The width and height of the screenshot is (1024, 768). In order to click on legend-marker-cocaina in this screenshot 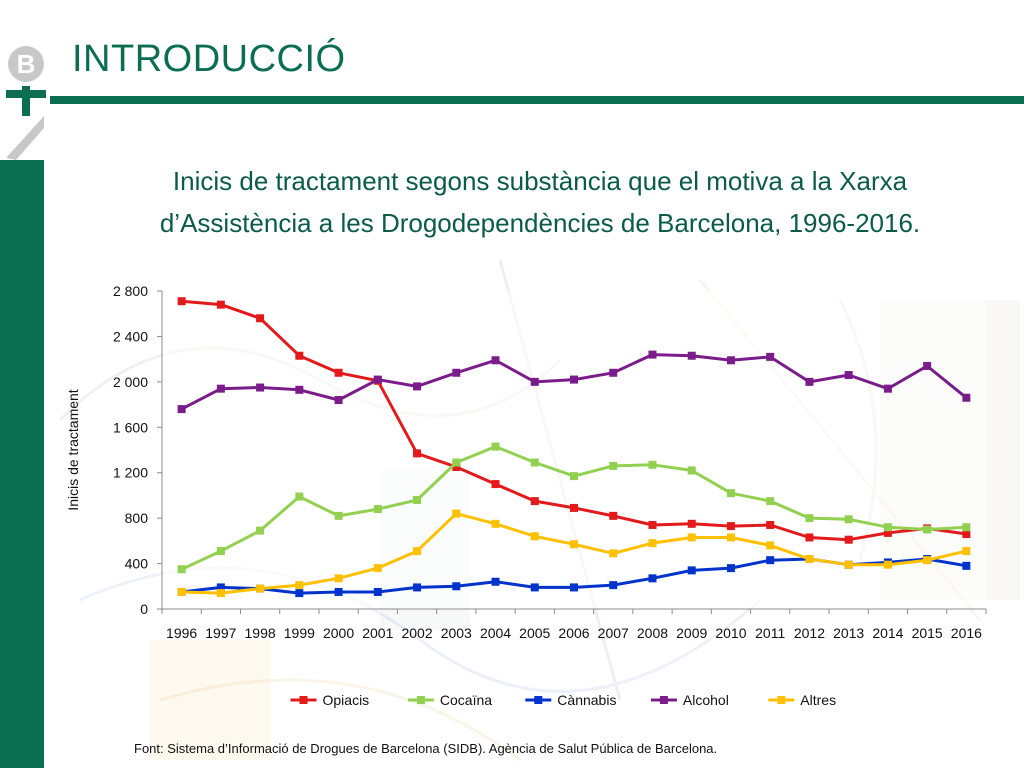, I will do `click(420, 700)`.